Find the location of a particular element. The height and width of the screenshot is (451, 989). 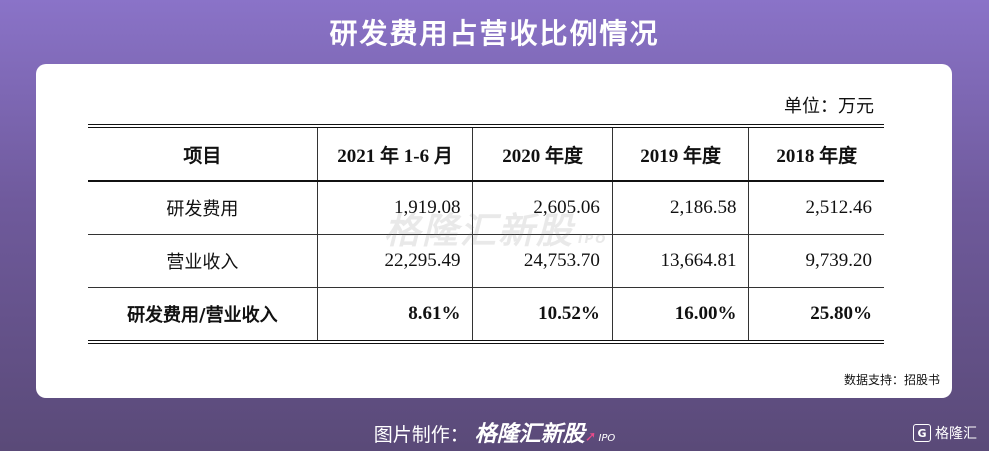

table-cell: 16.00% is located at coordinates (680, 314).